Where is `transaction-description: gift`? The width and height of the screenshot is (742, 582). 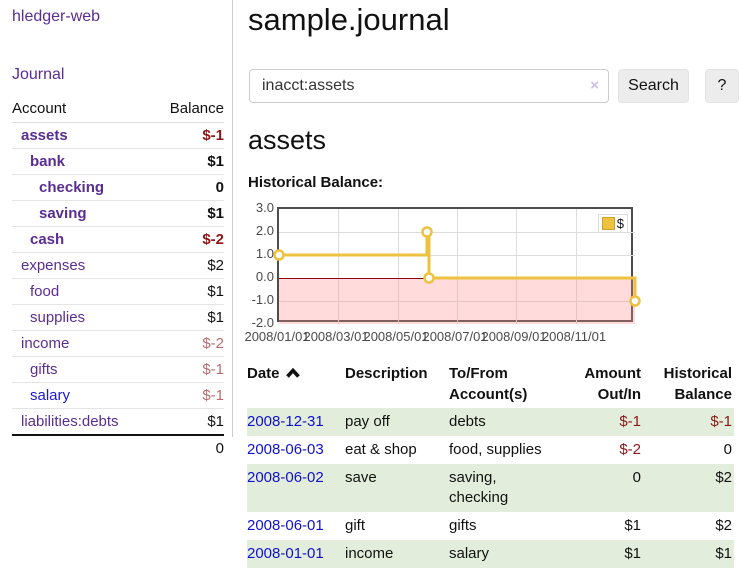 transaction-description: gift is located at coordinates (355, 525).